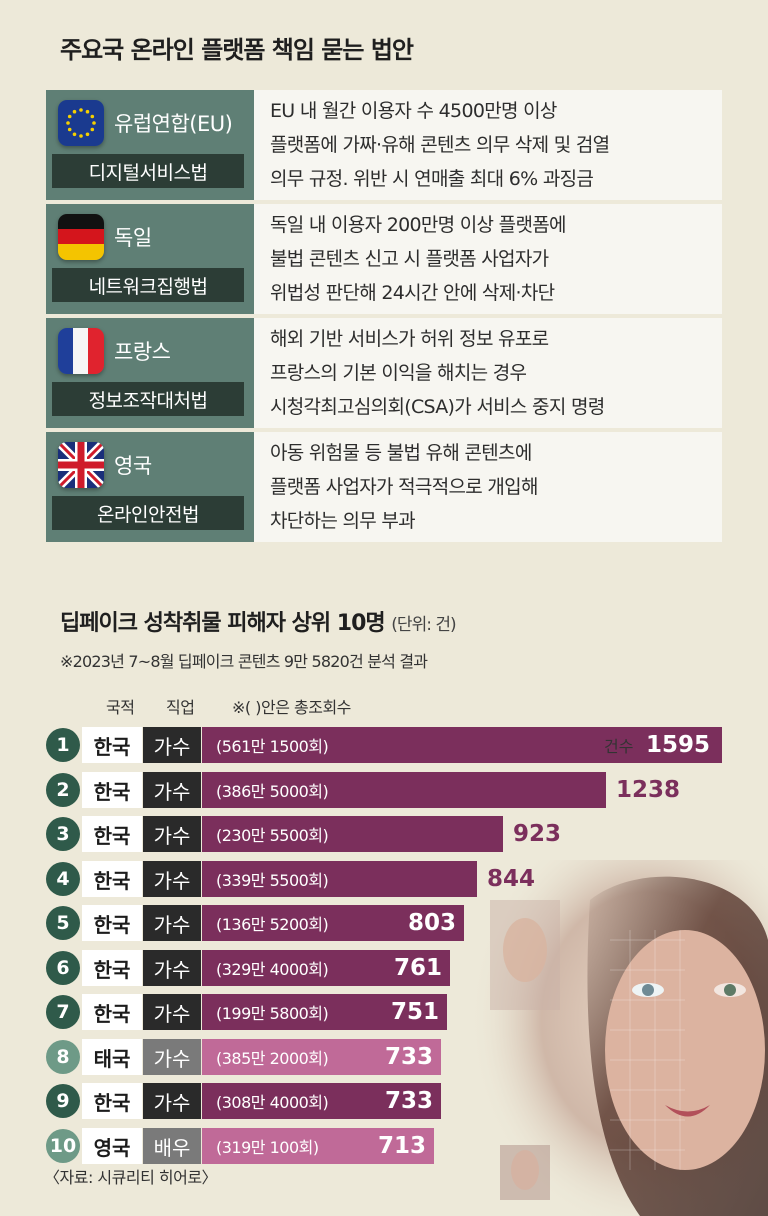 Image resolution: width=768 pixels, height=1216 pixels. Describe the element at coordinates (150, 259) in the screenshot. I see `law-left-panel: 독일 네트워크집행법` at that location.